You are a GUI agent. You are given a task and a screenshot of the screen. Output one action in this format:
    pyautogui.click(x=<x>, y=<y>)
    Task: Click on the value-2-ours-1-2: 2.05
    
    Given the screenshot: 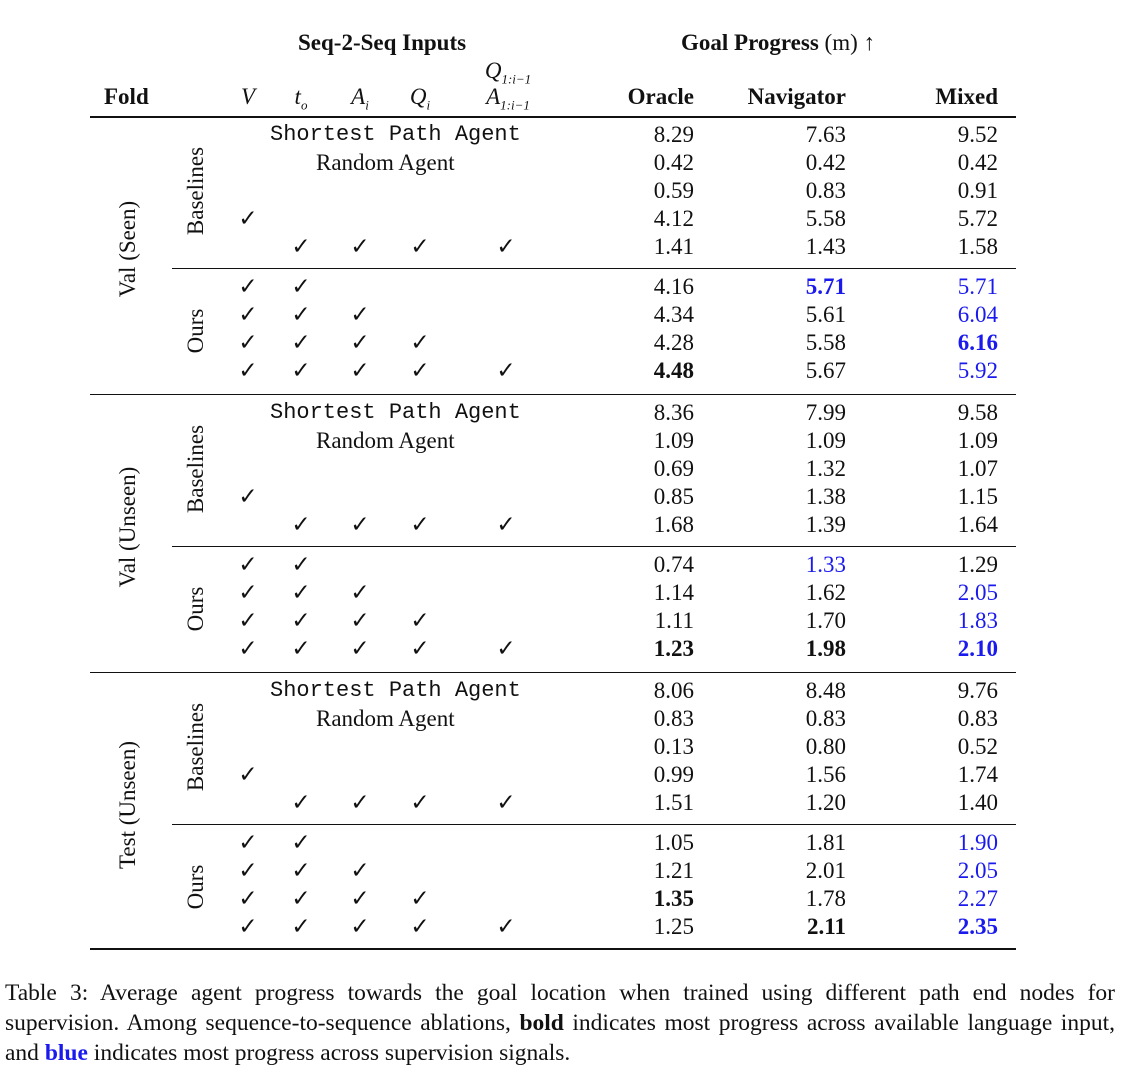 What is the action you would take?
    pyautogui.click(x=977, y=870)
    